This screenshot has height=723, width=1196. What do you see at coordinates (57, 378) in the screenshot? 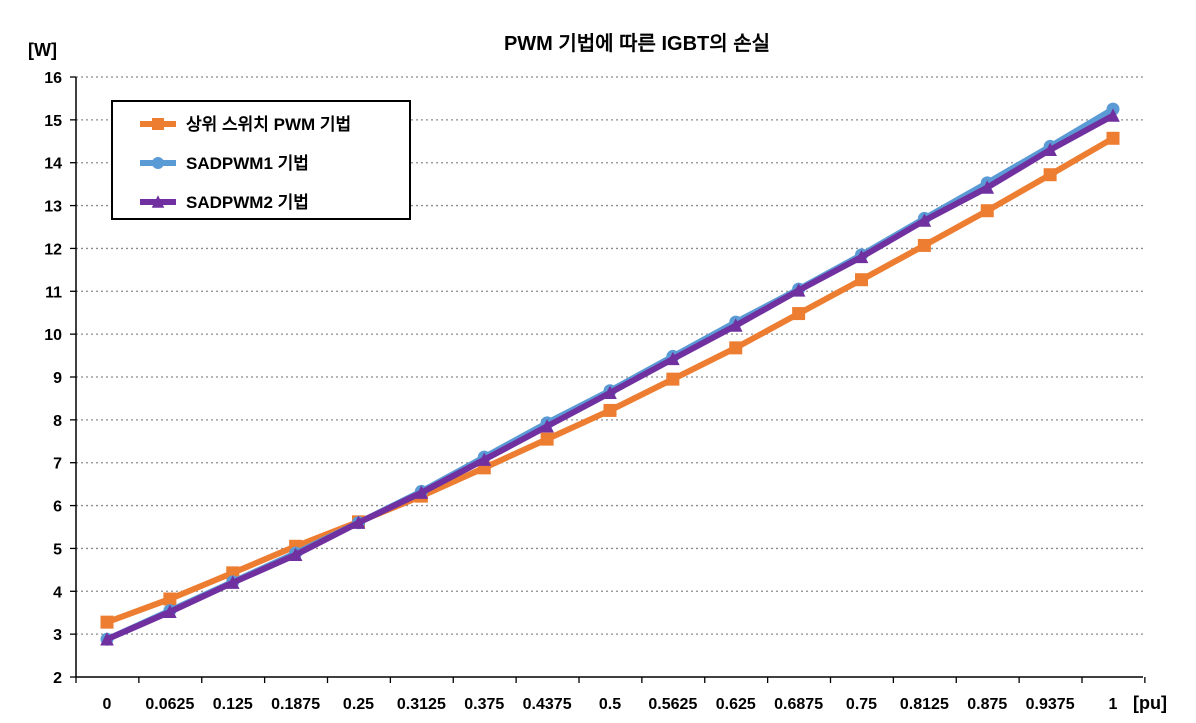
I see `y-tick-label: 9` at bounding box center [57, 378].